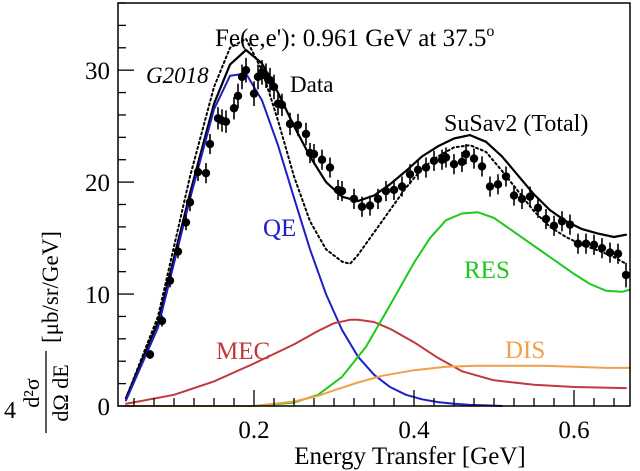 The image size is (640, 471). Describe the element at coordinates (414, 430) in the screenshot. I see `x-tick-label: 0.4` at that location.